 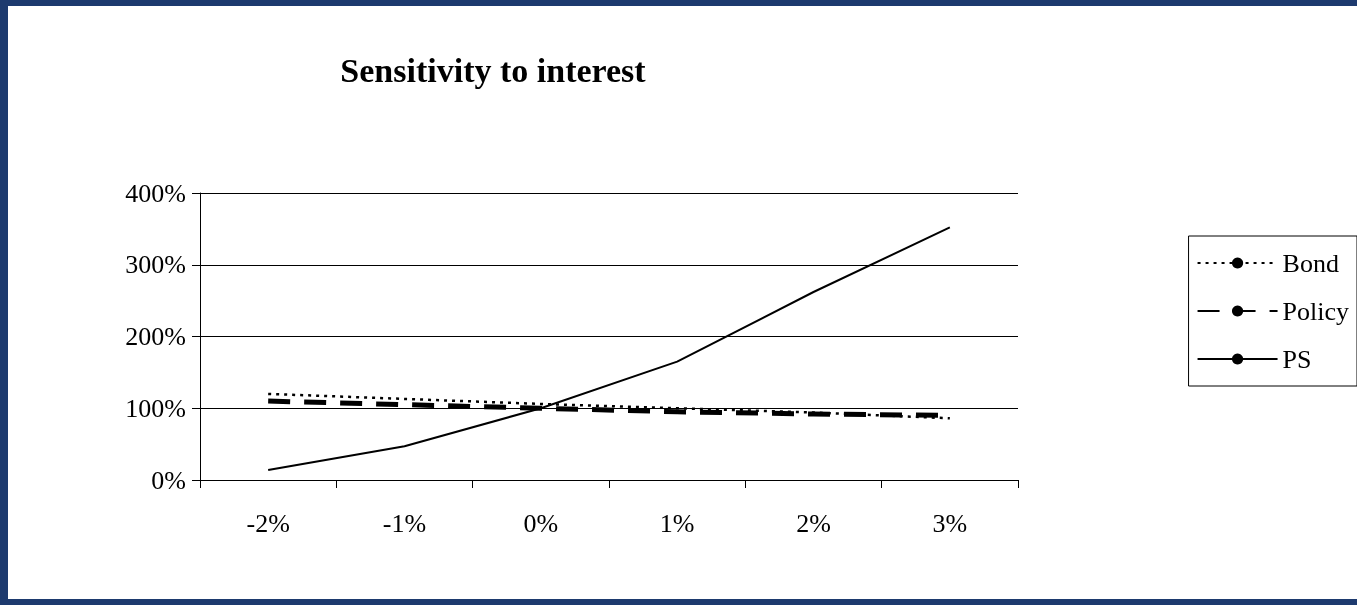 What do you see at coordinates (1310, 263) in the screenshot?
I see `legend-label: Bond` at bounding box center [1310, 263].